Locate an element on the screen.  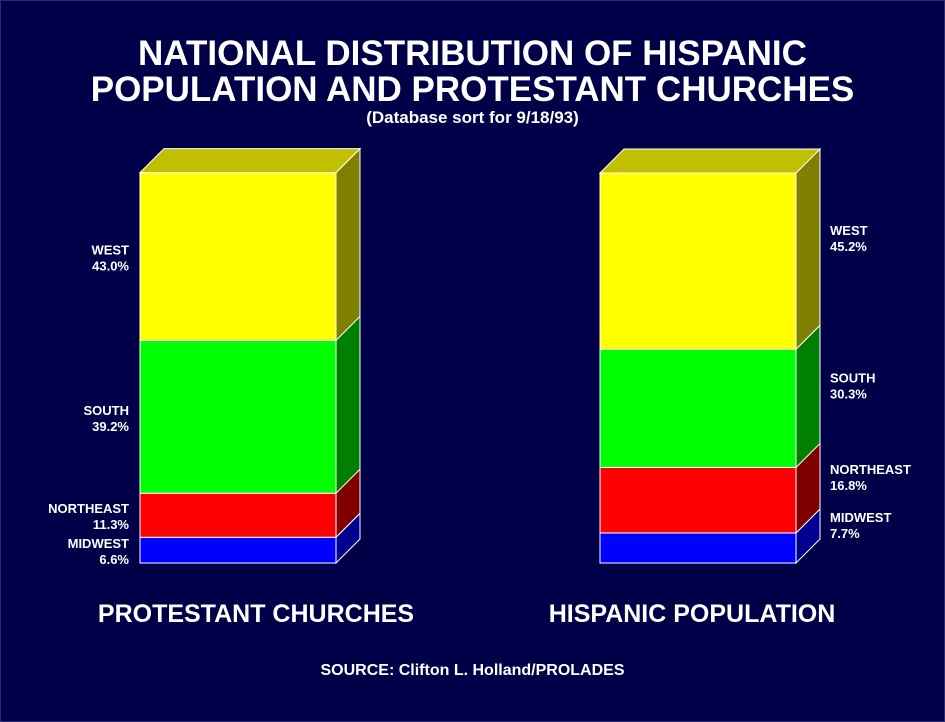
segment-name-label-northeast-protestant-churches: NORTHEAST is located at coordinates (88, 508).